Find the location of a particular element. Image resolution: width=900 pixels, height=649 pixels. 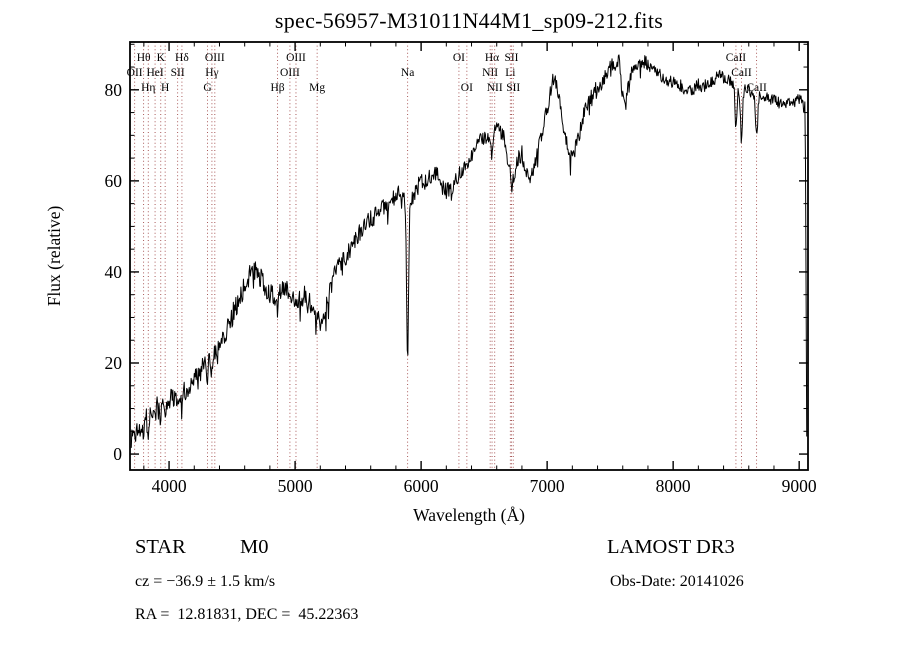

y-tick-label: 20 is located at coordinates (114, 363).